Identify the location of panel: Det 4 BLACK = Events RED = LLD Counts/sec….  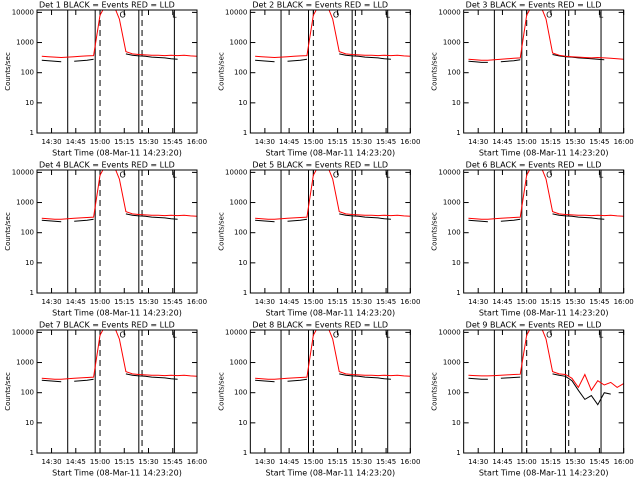
(105, 239).